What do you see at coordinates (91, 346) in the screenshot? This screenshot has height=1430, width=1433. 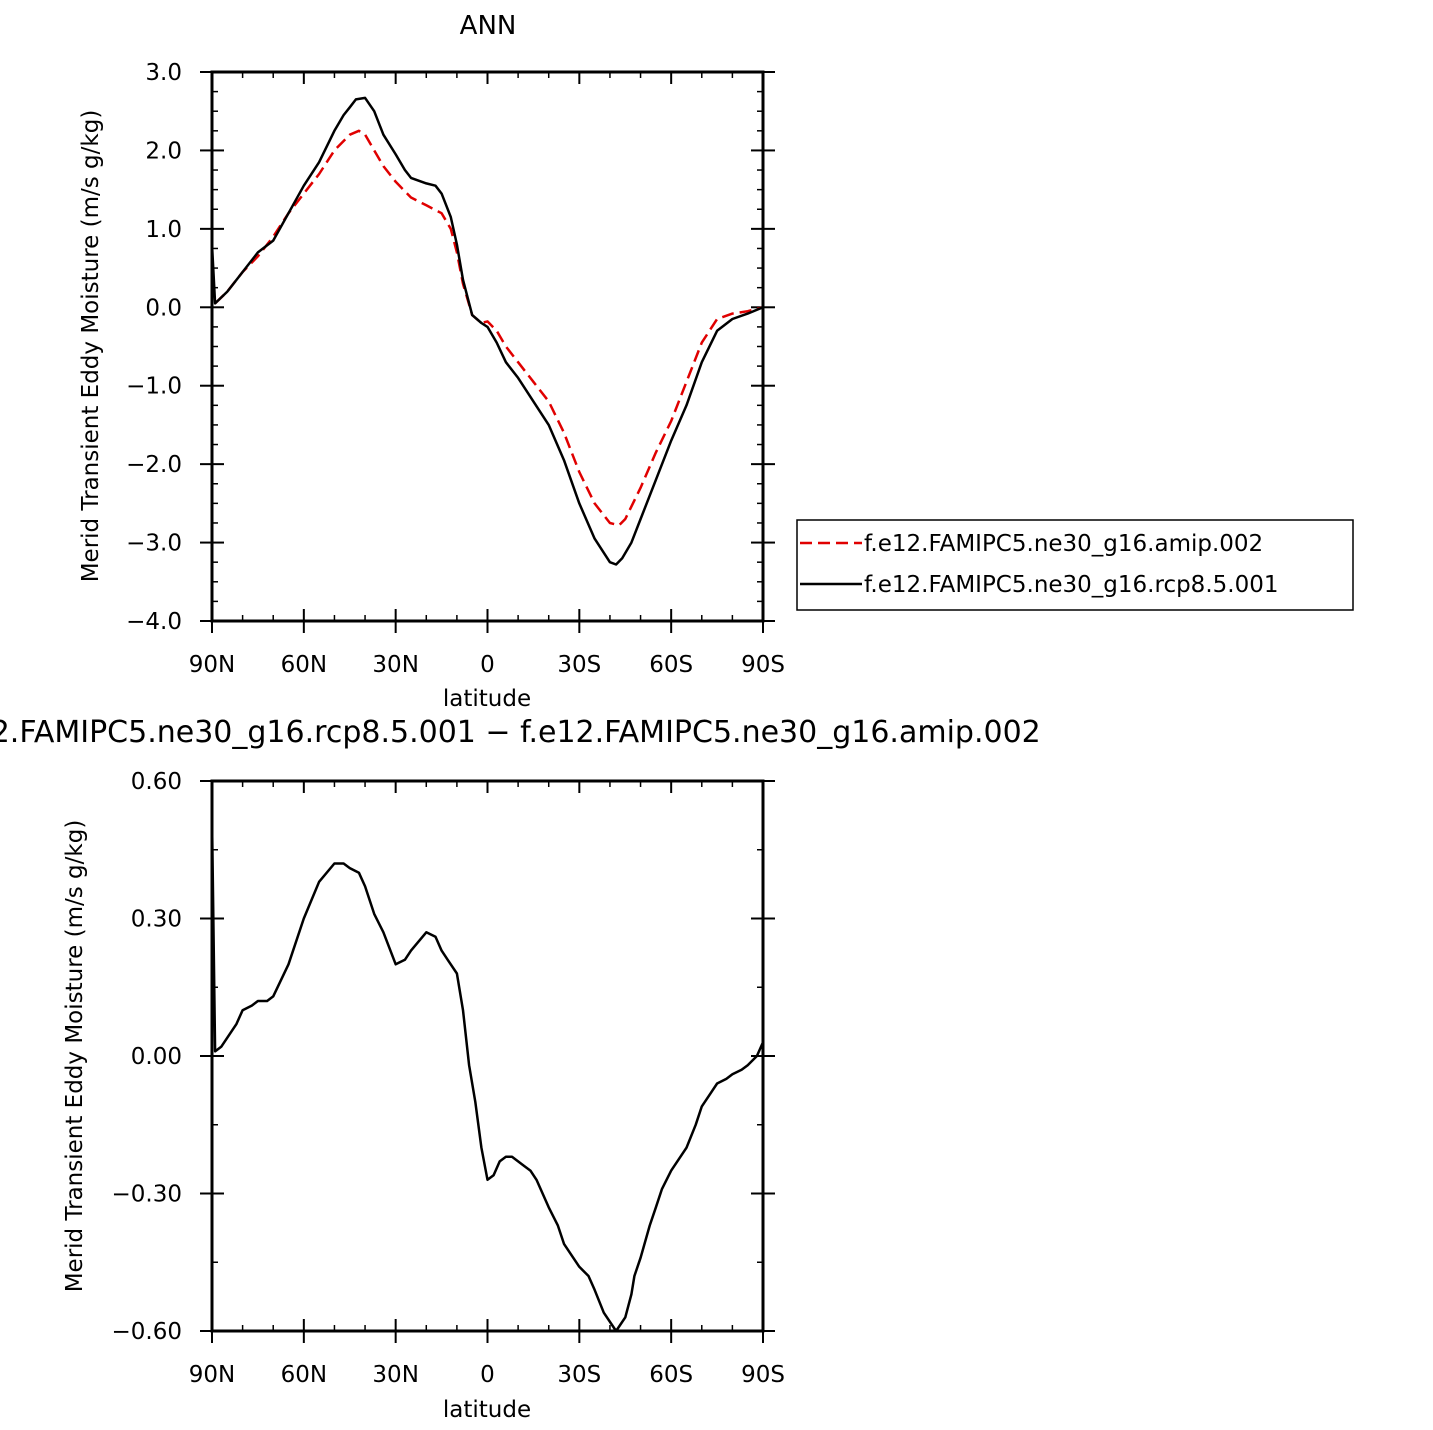 I see `chart-top-ylabel: Merid Transient Eddy Moisture (m/s g/kg)` at bounding box center [91, 346].